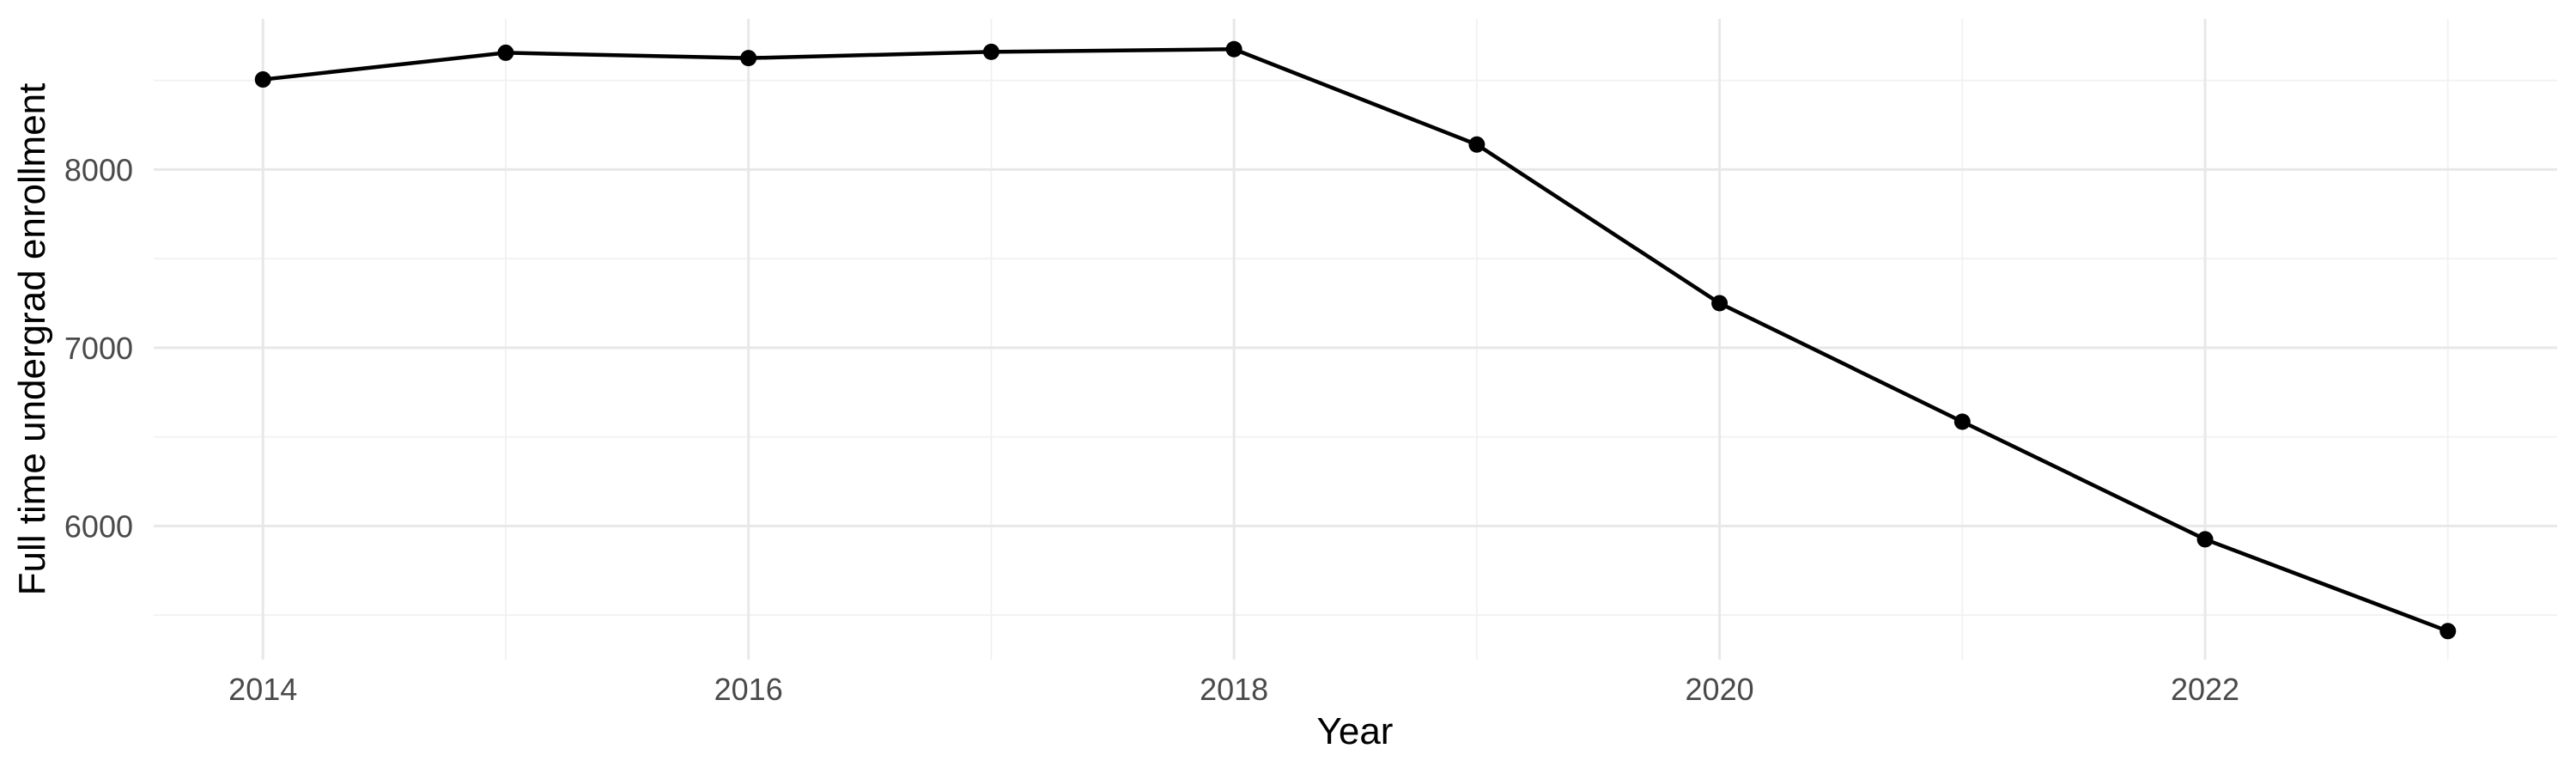  I want to click on y-axis-title: Full time undergrad enrollment, so click(32, 339).